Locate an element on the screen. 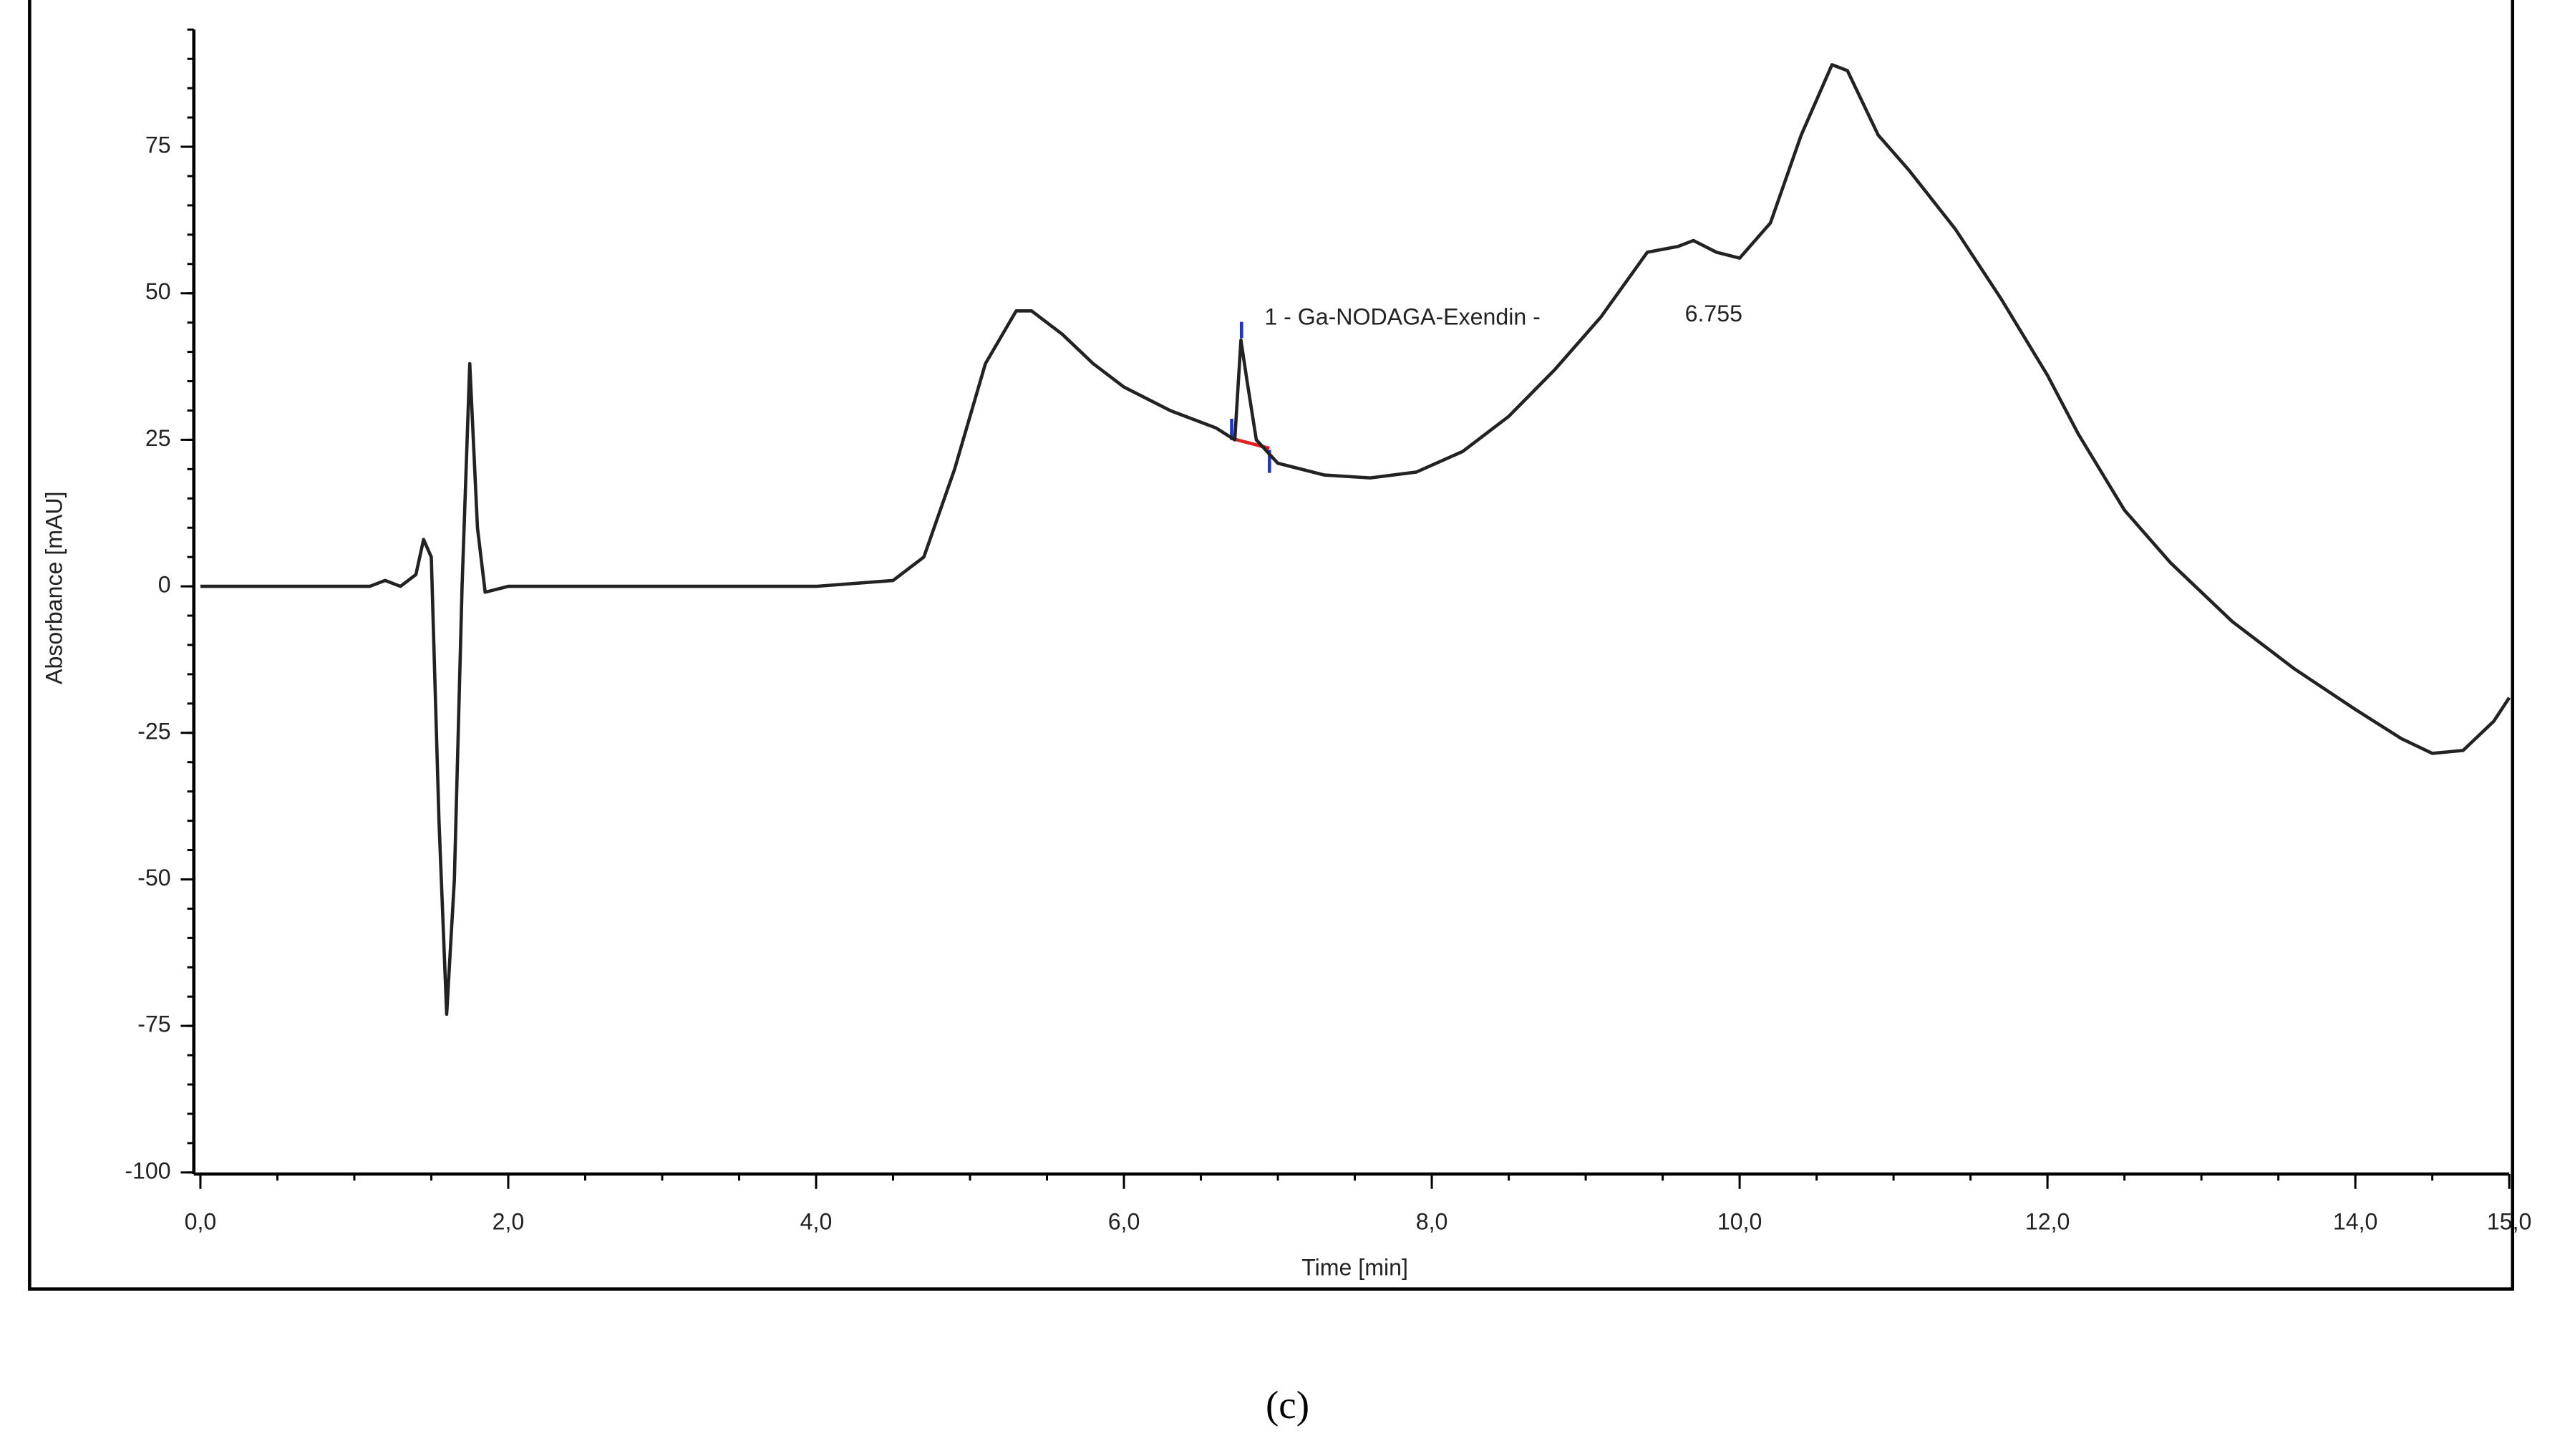 This screenshot has width=2575, height=1456. y-tick-label: 75 is located at coordinates (158, 145).